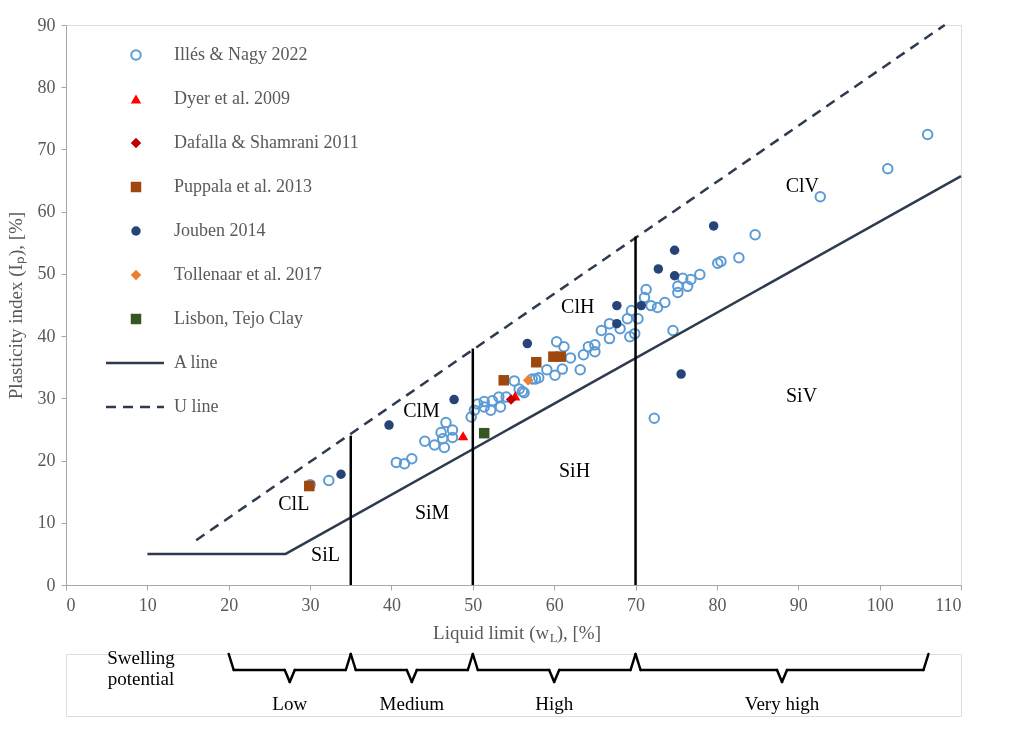 This screenshot has width=1033, height=738. What do you see at coordinates (46, 86) in the screenshot?
I see `y-tick-label: 80` at bounding box center [46, 86].